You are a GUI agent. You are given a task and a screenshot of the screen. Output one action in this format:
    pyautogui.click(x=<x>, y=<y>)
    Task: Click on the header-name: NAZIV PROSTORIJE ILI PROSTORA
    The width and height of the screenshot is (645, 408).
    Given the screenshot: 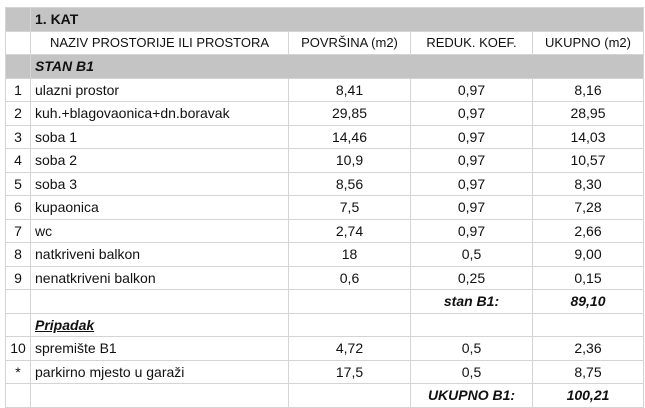 What is the action you would take?
    pyautogui.click(x=159, y=42)
    